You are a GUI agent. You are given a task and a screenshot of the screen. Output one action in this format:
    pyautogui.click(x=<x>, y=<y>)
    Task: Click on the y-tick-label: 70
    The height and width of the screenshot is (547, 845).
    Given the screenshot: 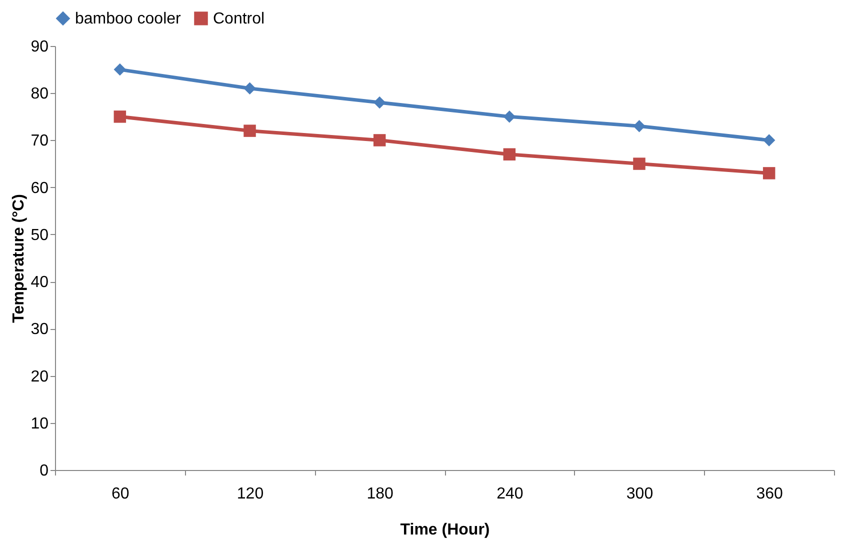 What is the action you would take?
    pyautogui.click(x=39, y=141)
    